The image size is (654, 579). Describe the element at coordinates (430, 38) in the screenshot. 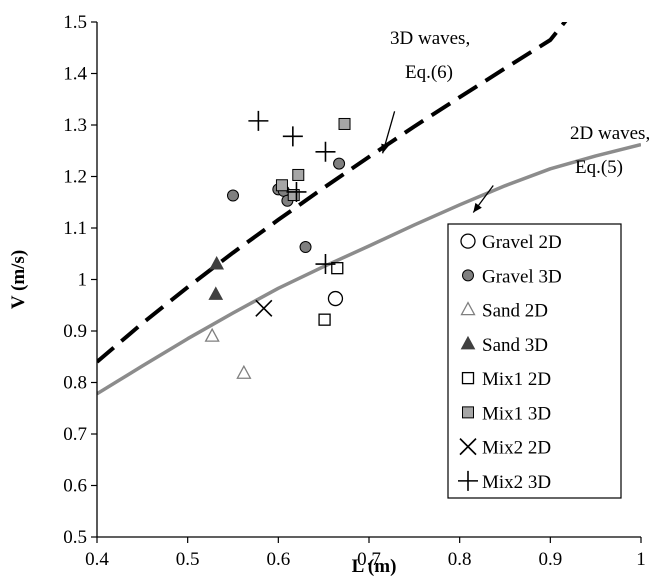

I see `annotation-line: 3D waves,` at that location.